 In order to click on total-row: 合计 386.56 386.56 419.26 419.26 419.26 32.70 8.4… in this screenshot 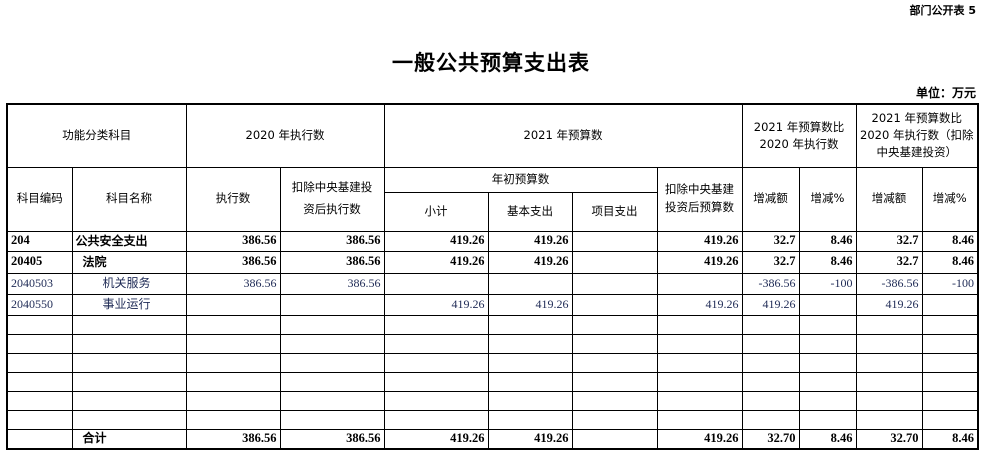, I will do `click(492, 439)`.